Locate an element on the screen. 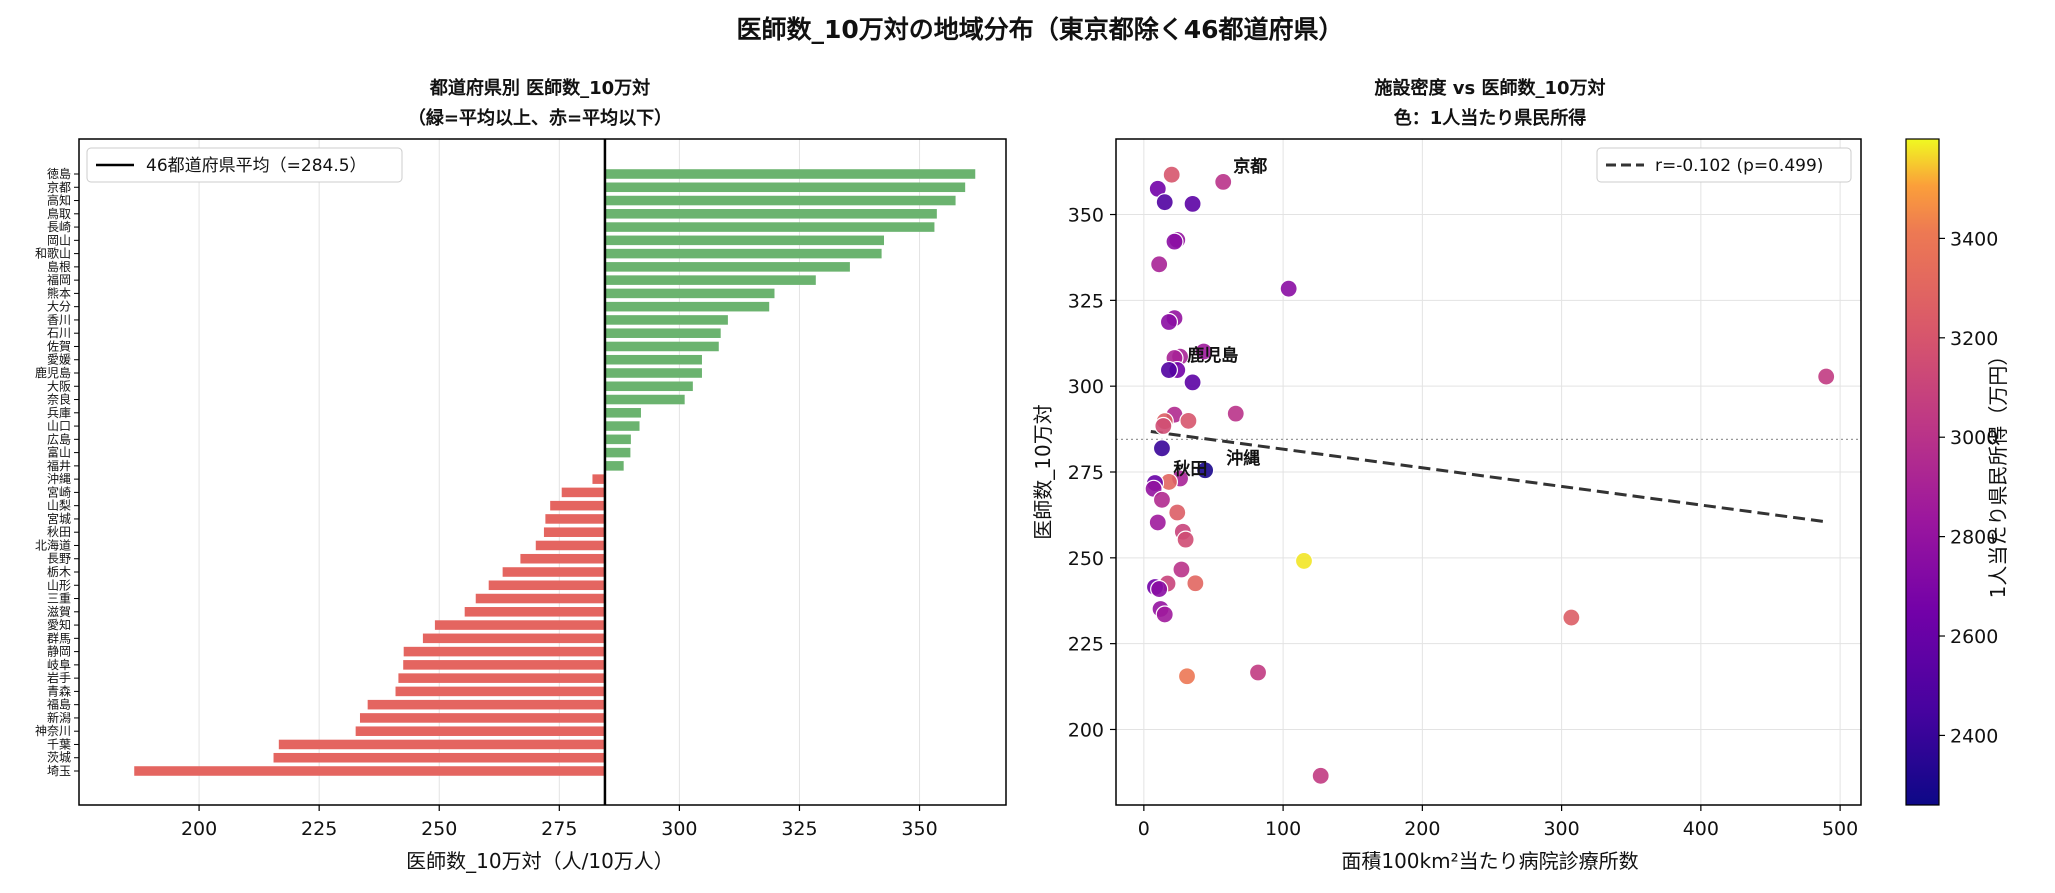 This screenshot has height=893, width=2055. point-annotation: 秋田 is located at coordinates (1190, 468).